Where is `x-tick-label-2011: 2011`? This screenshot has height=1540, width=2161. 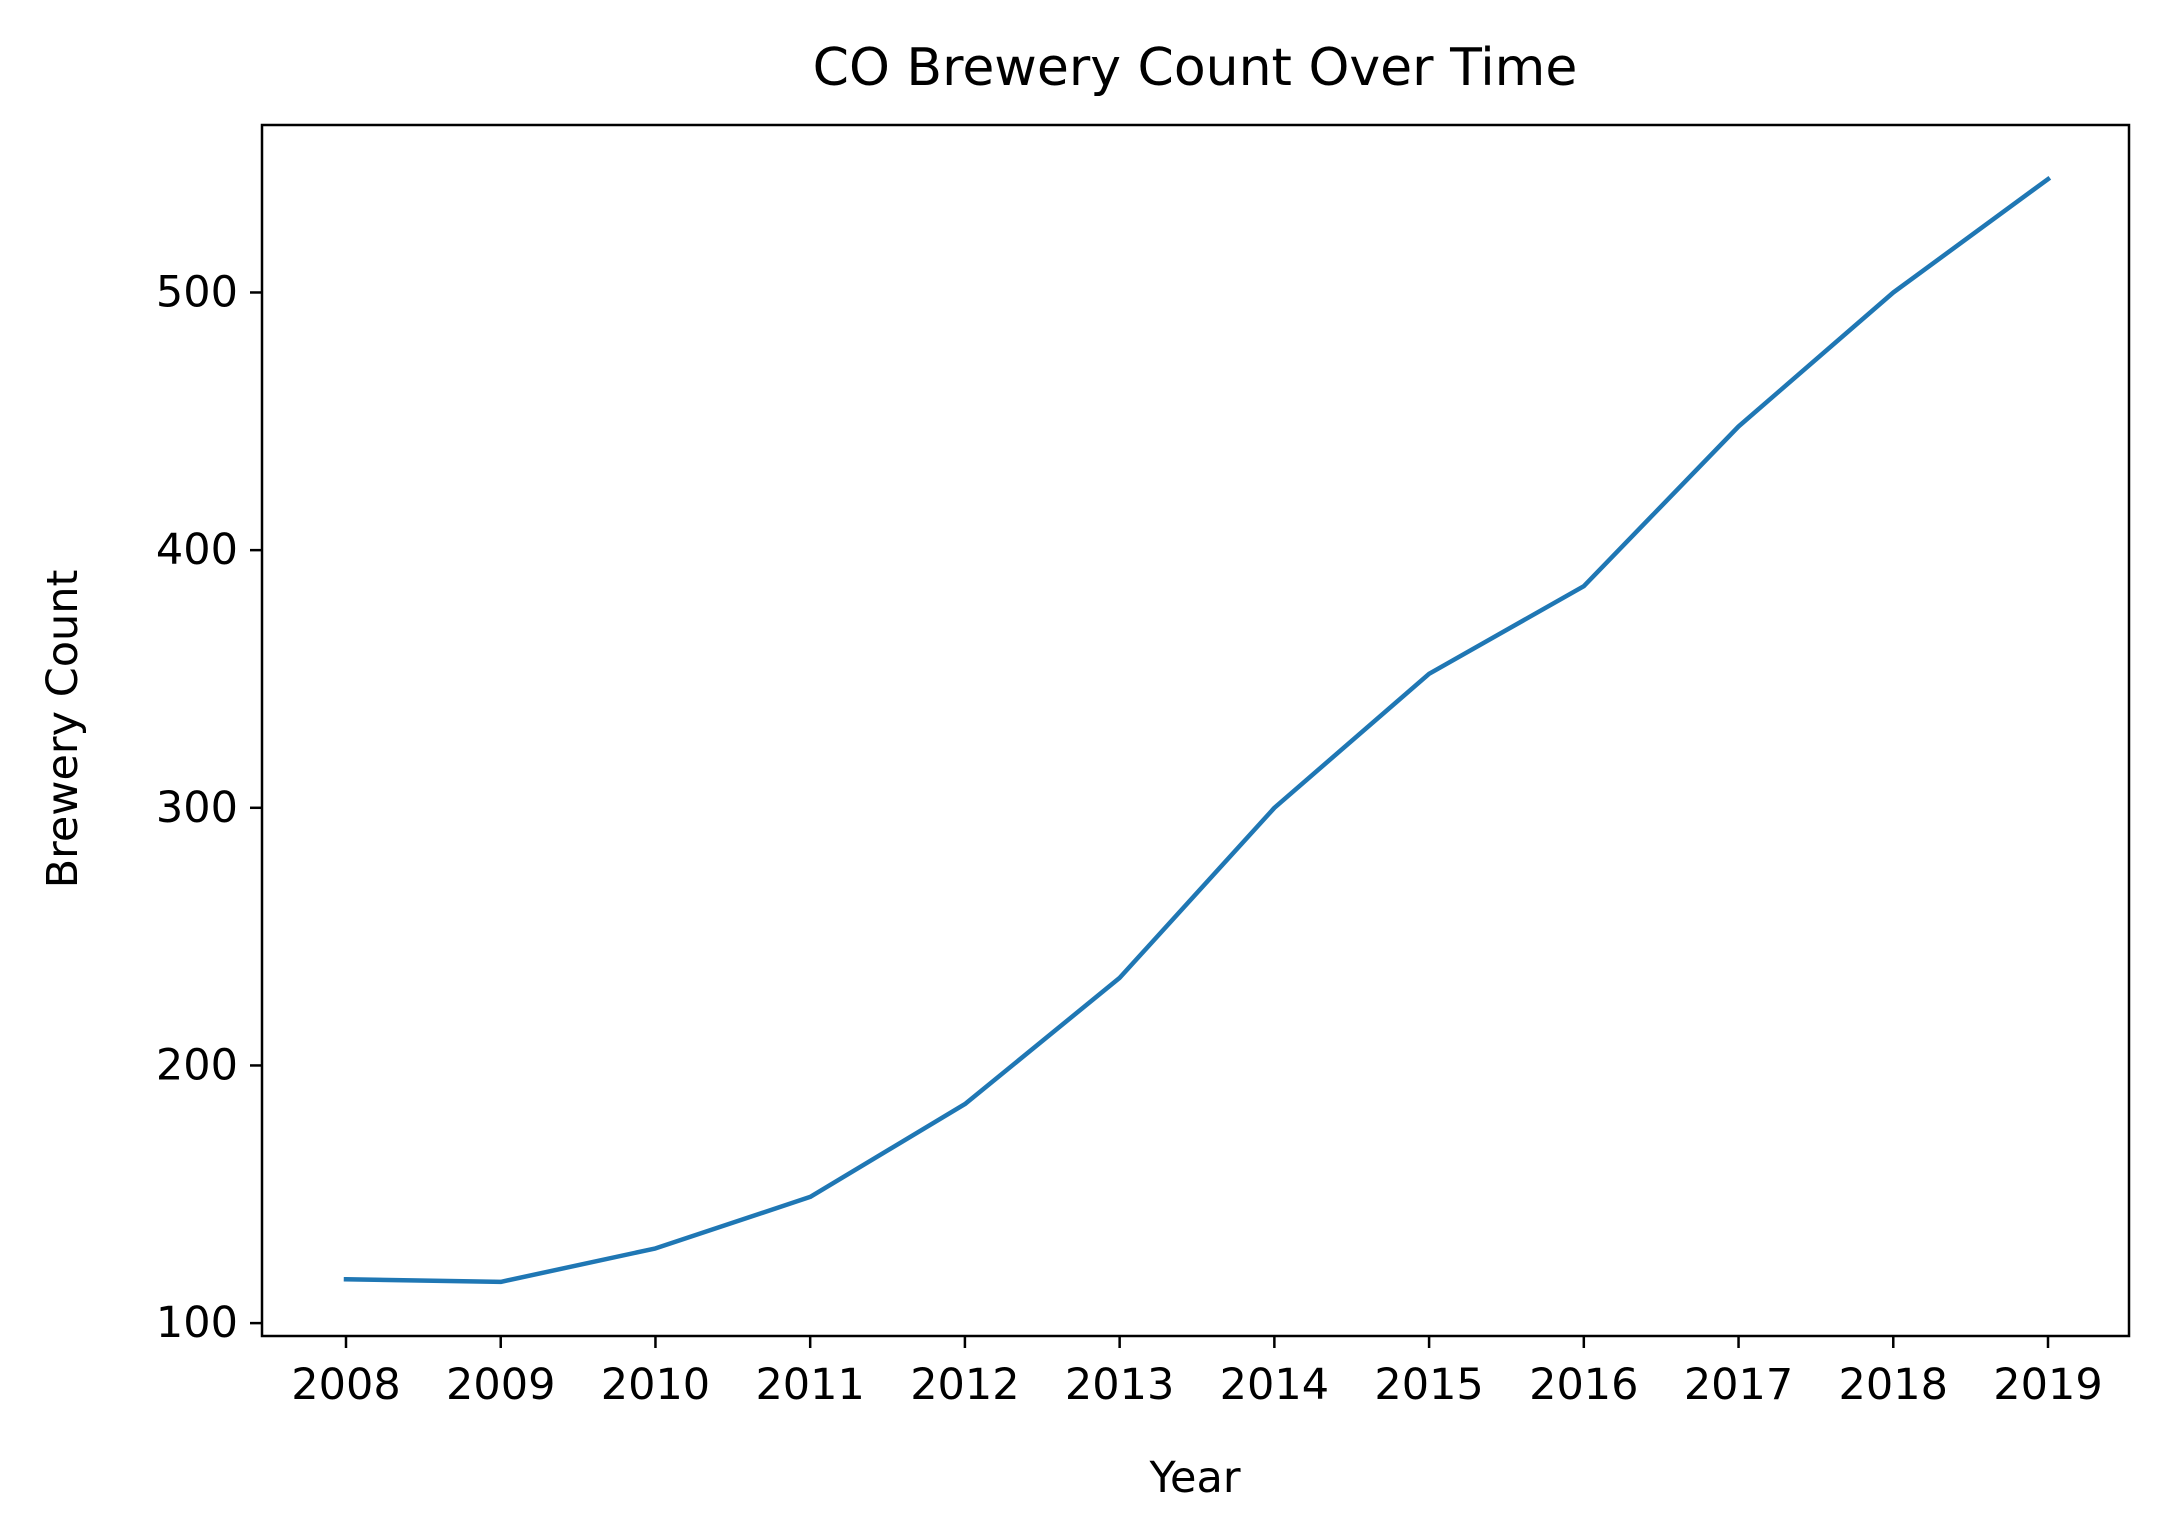
x-tick-label-2011: 2011 is located at coordinates (809, 1385).